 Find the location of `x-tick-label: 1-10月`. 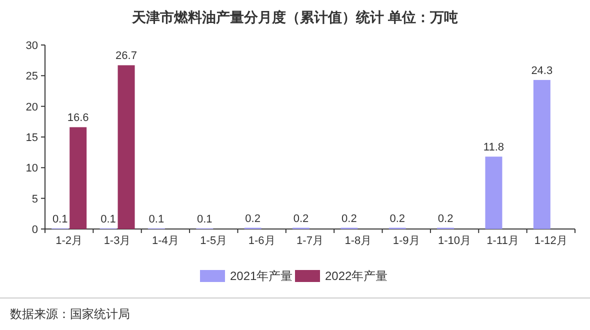

x-tick-label: 1-10月 is located at coordinates (455, 241).